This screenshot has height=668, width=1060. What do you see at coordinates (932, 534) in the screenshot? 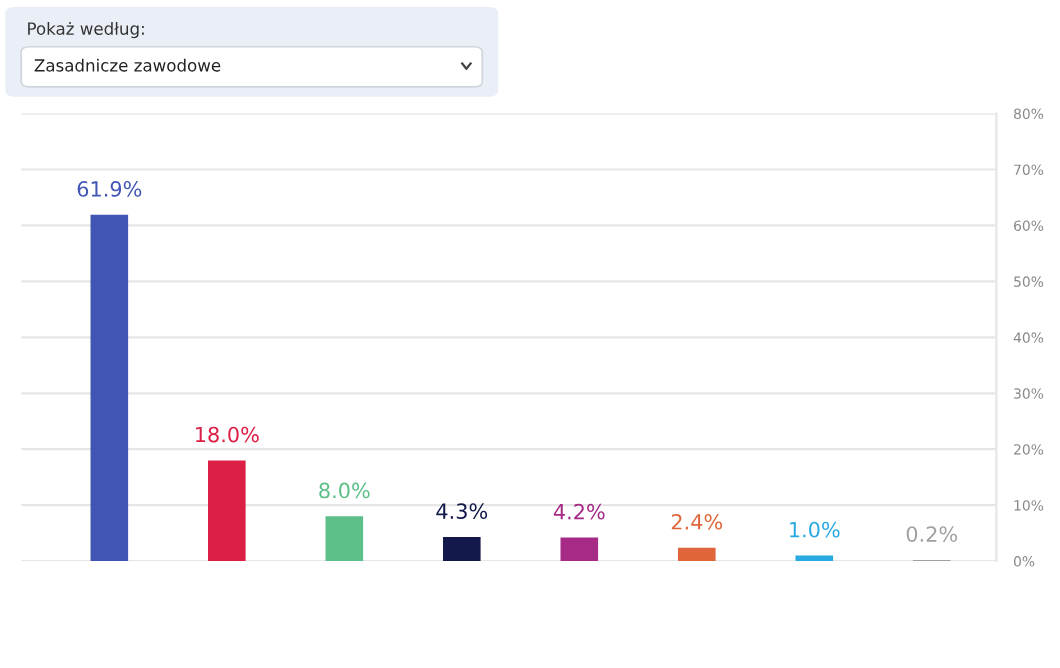
I see `data-label: 0.2%` at bounding box center [932, 534].